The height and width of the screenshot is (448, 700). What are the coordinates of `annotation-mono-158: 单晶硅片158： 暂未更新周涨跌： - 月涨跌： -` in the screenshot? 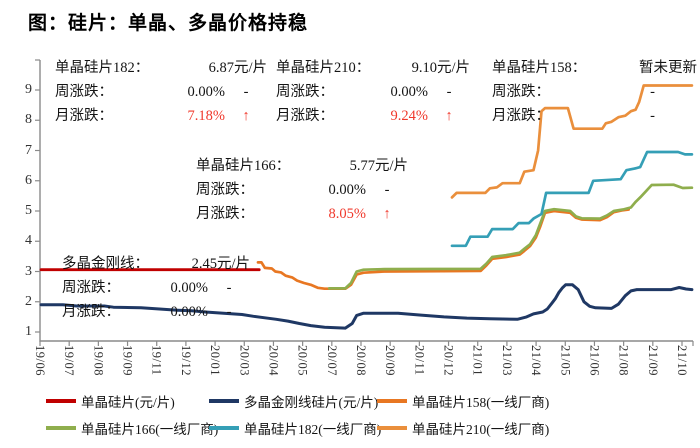 It's located at (594, 92).